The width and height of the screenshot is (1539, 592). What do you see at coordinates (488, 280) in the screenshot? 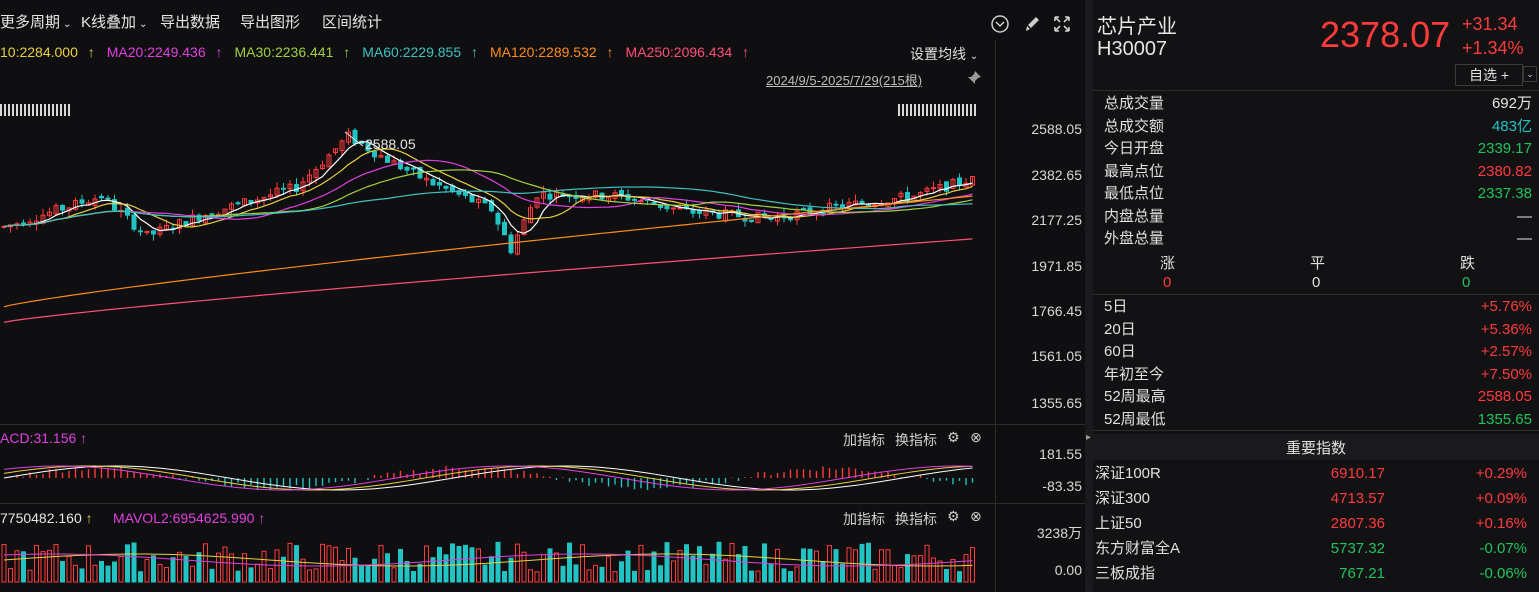
I see `ma250-line` at bounding box center [488, 280].